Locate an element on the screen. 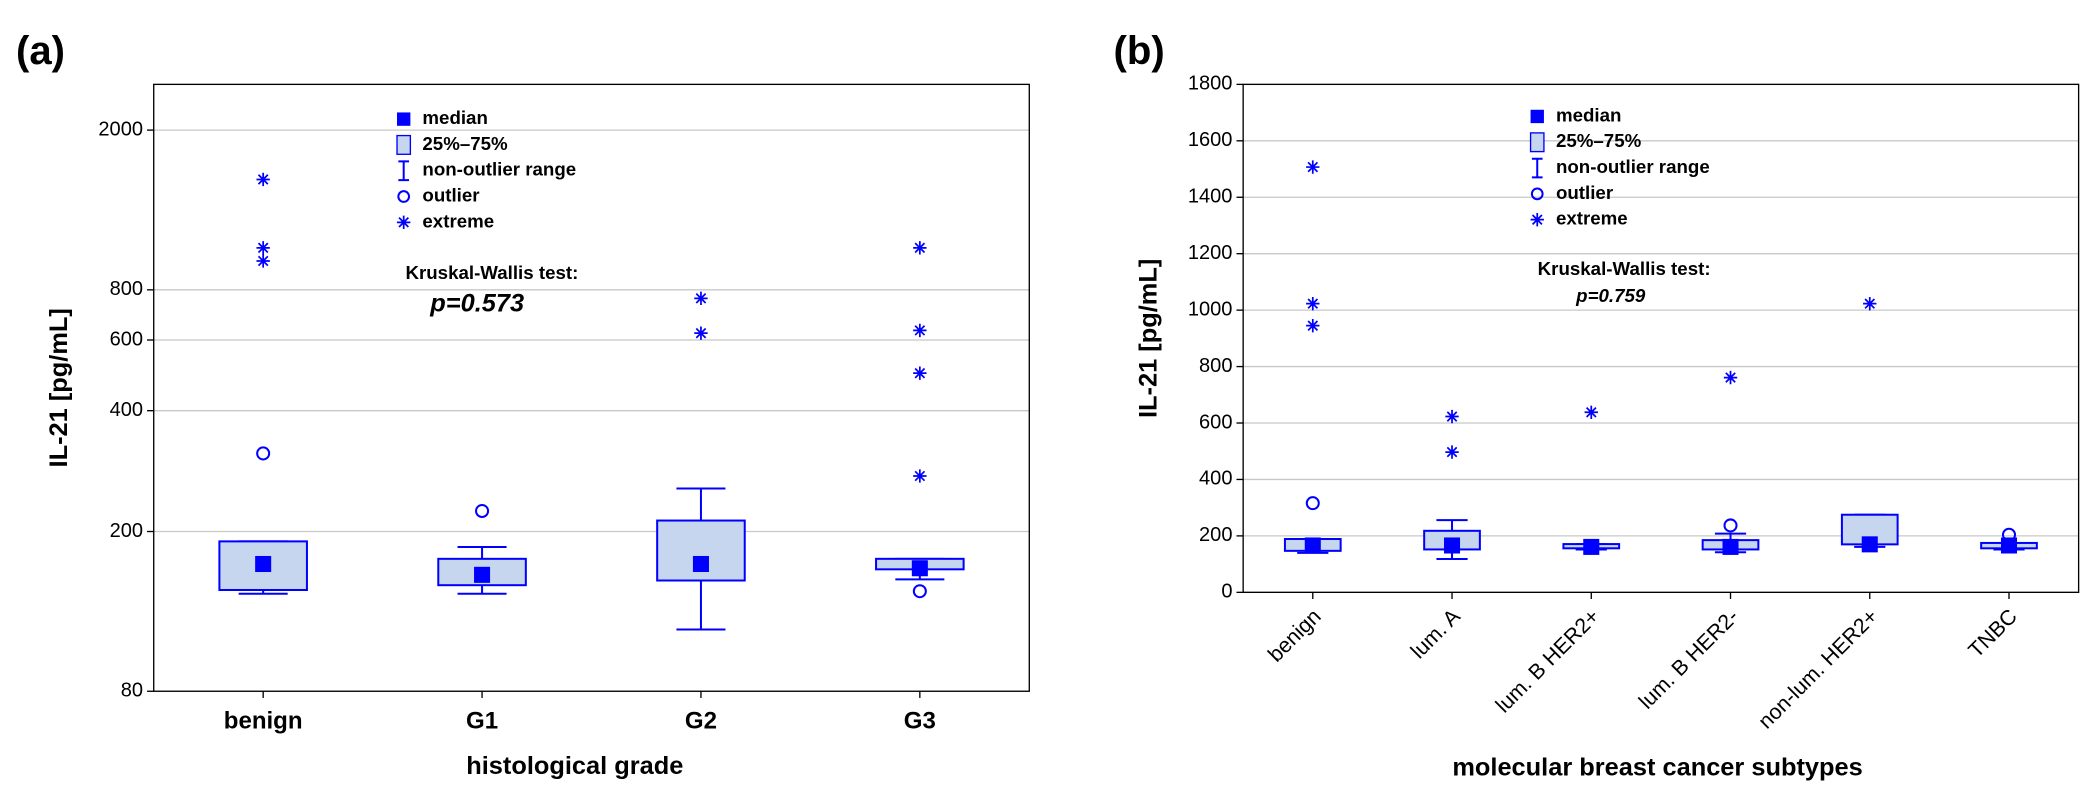  x-axis-title: molecular breast cancer subtypes is located at coordinates (1657, 767).